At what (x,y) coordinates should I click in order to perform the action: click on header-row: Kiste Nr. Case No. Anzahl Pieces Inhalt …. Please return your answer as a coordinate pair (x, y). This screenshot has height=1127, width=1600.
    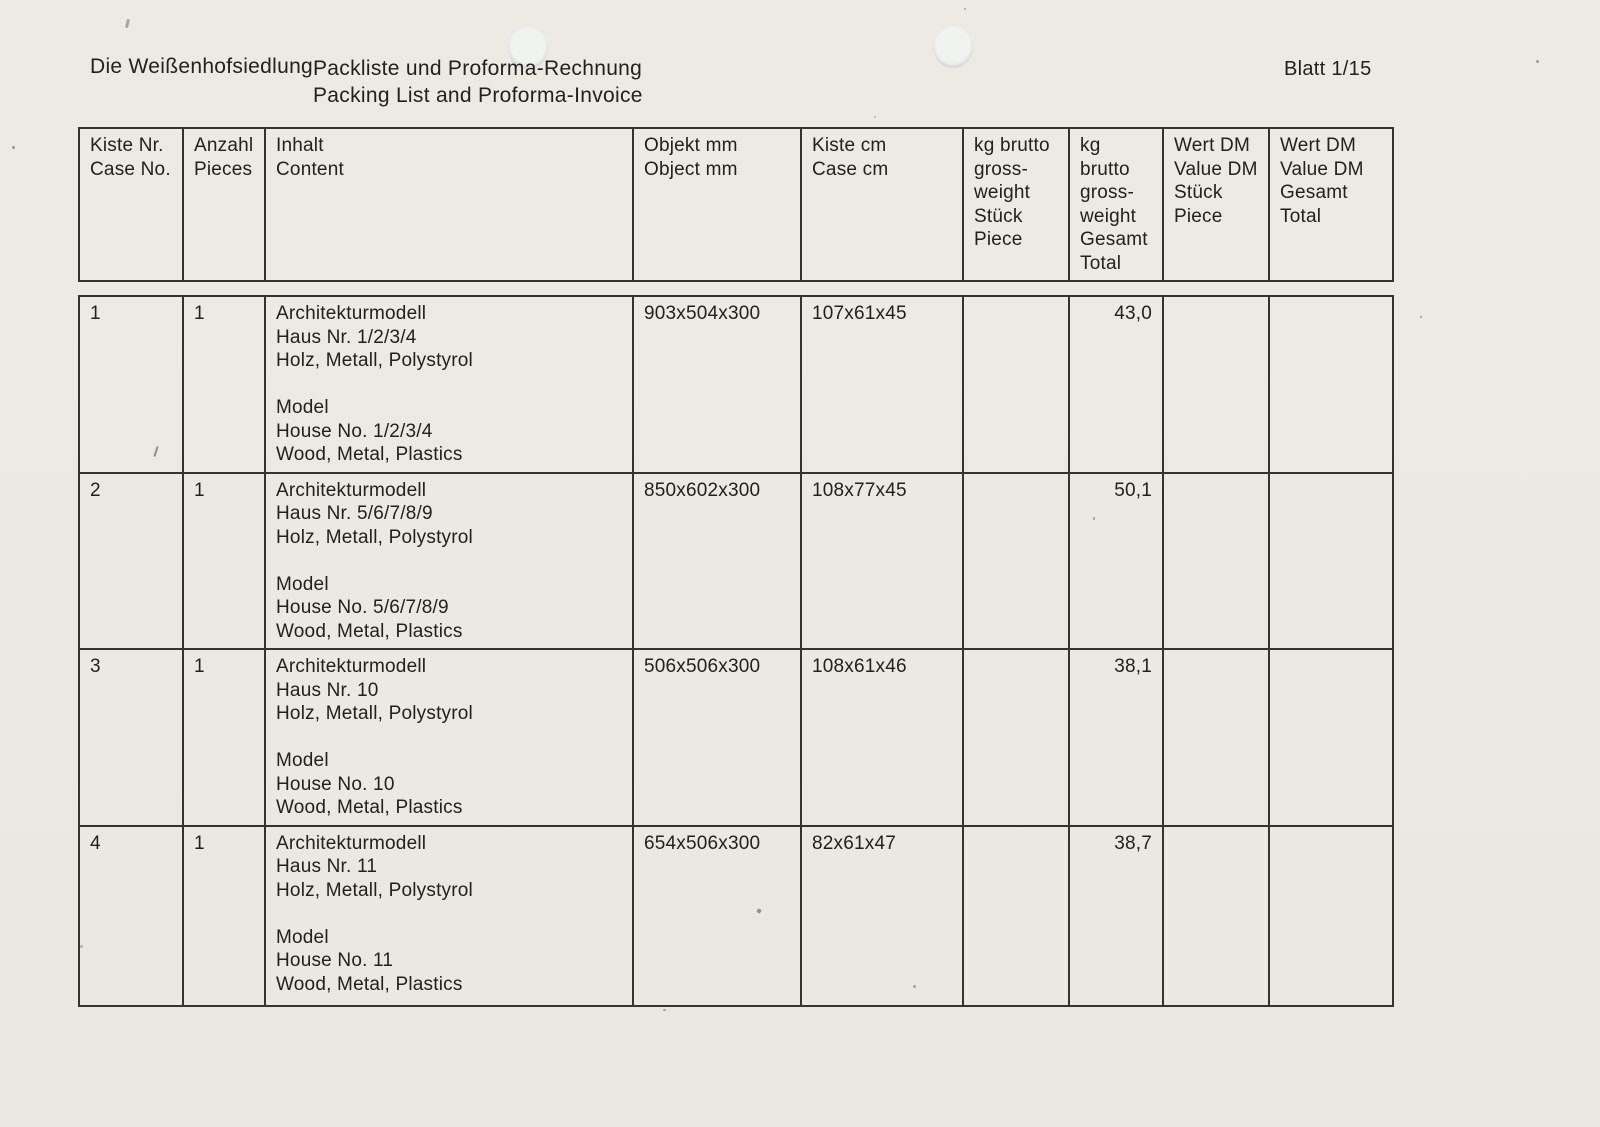
    Looking at the image, I should click on (736, 204).